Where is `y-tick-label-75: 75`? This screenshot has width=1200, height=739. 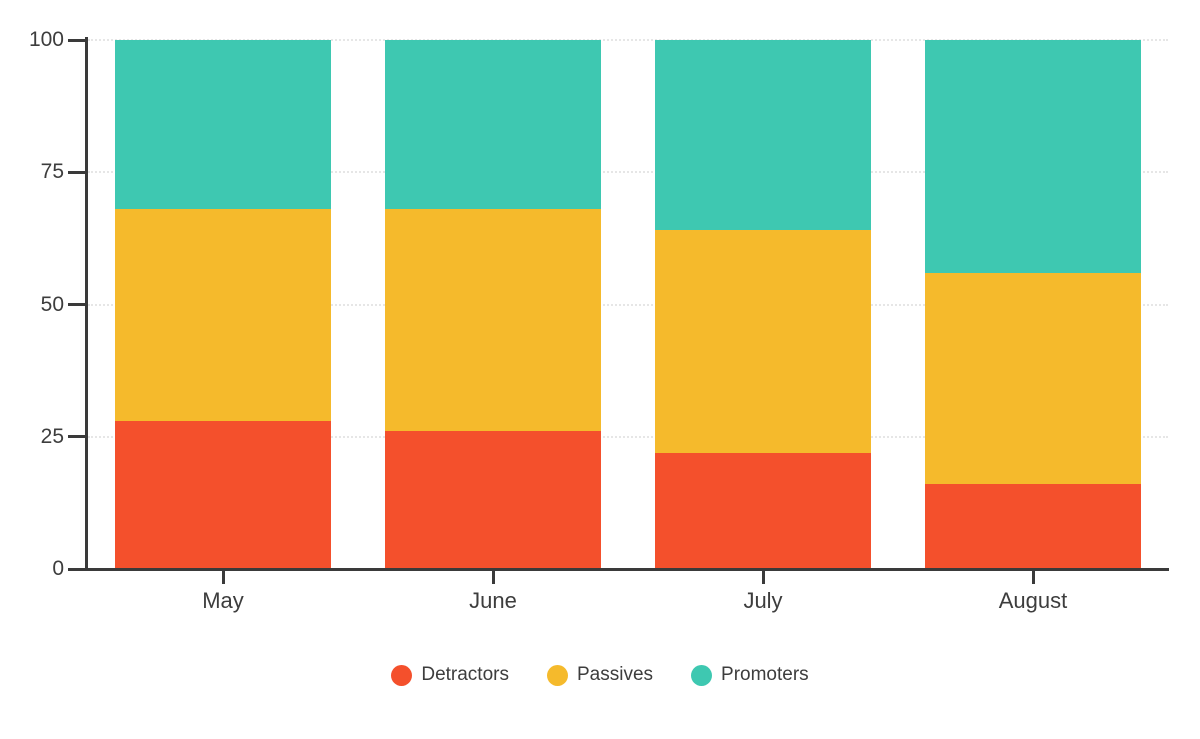 y-tick-label-75: 75 is located at coordinates (52, 172).